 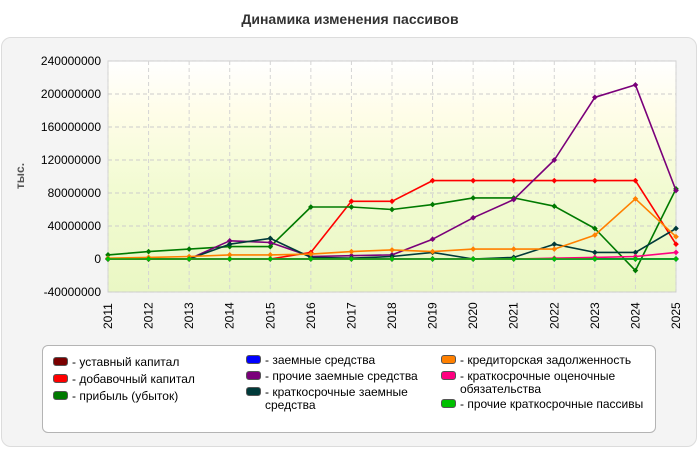 I want to click on x-tick-label: 2011, so click(x=108, y=316).